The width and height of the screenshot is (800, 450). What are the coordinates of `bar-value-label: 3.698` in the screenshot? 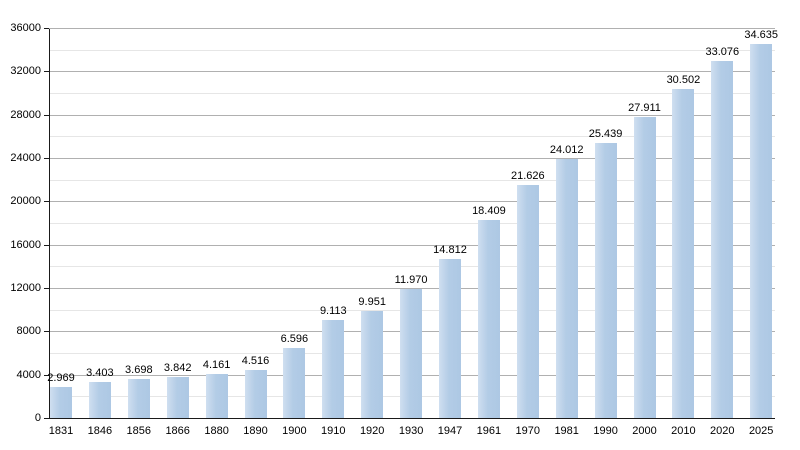 It's located at (139, 369).